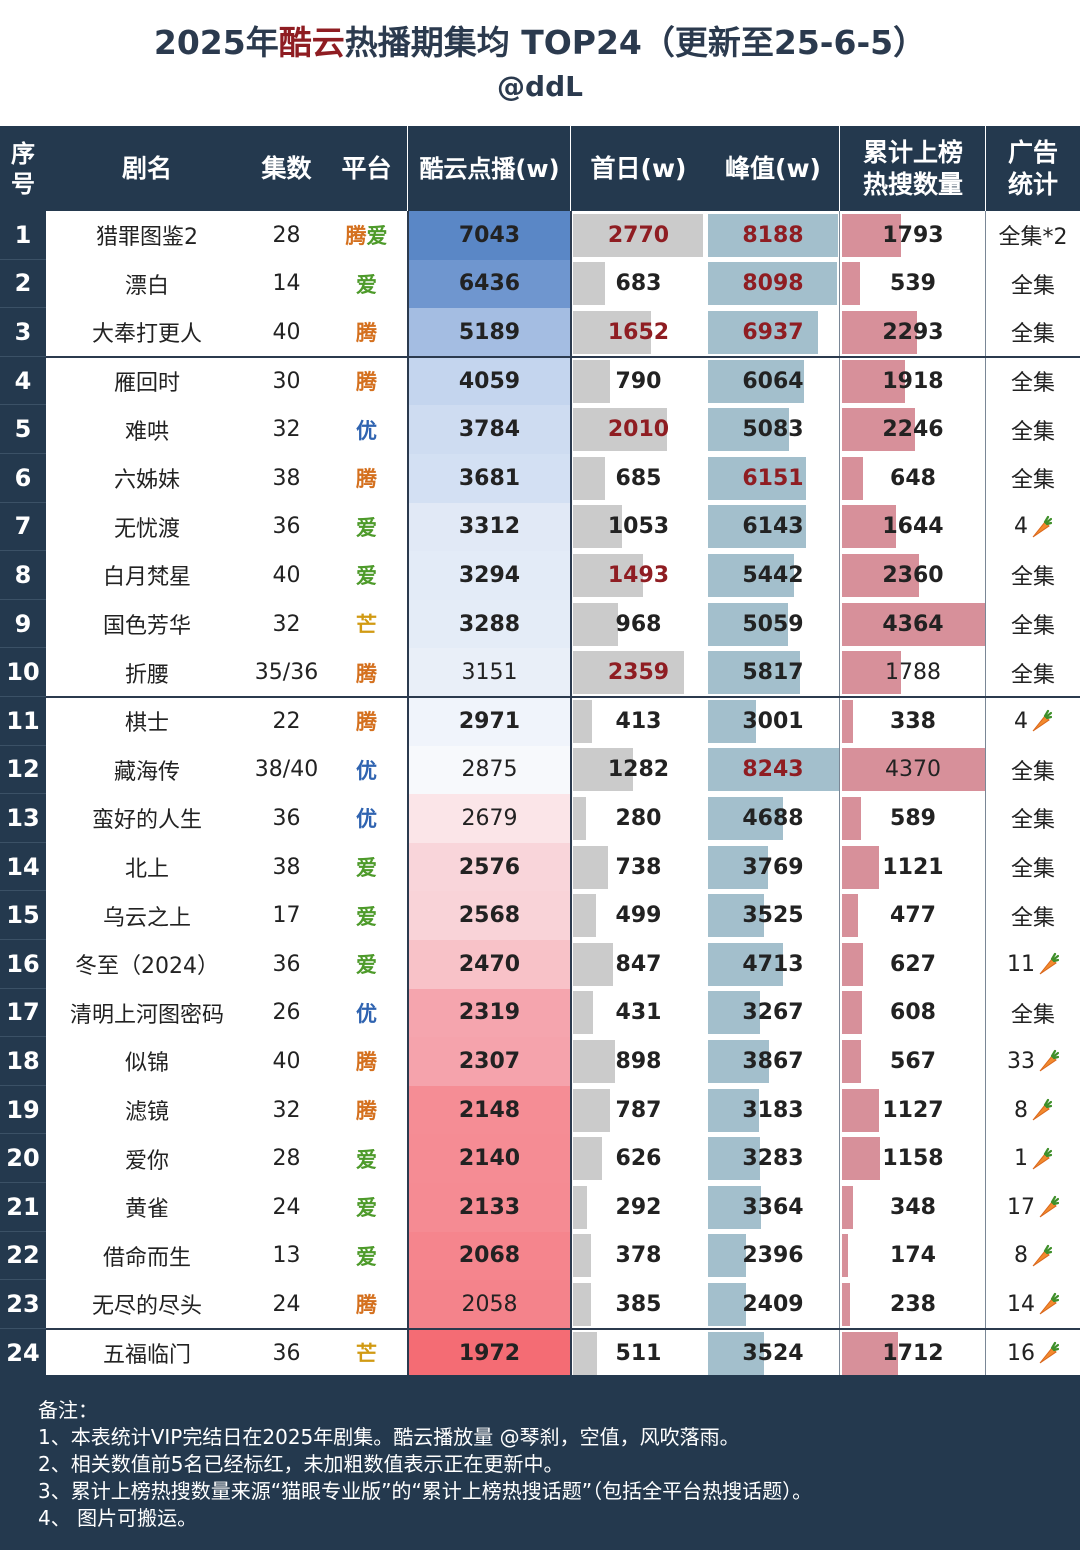 The height and width of the screenshot is (1550, 1080). I want to click on kuyun-value: 2148, so click(489, 1110).